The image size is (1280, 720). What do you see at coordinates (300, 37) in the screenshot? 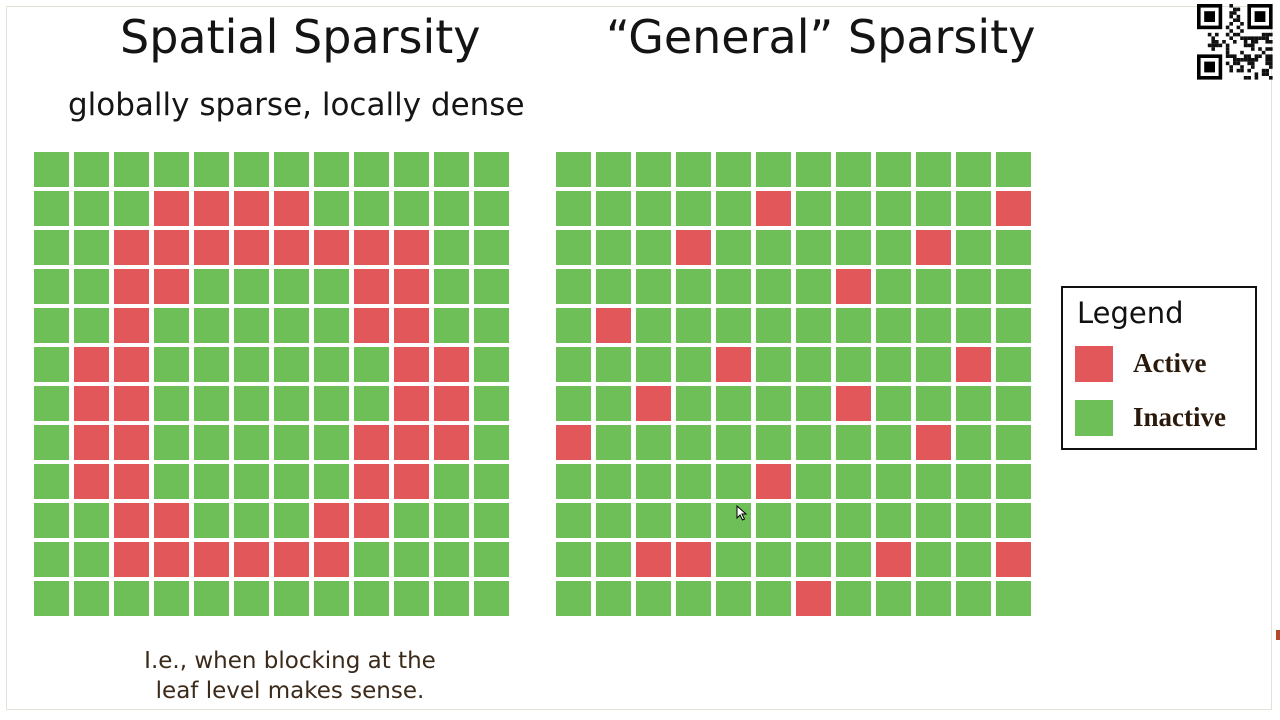
I see `spatial-sparsity-title: Spatial Sparsity` at bounding box center [300, 37].